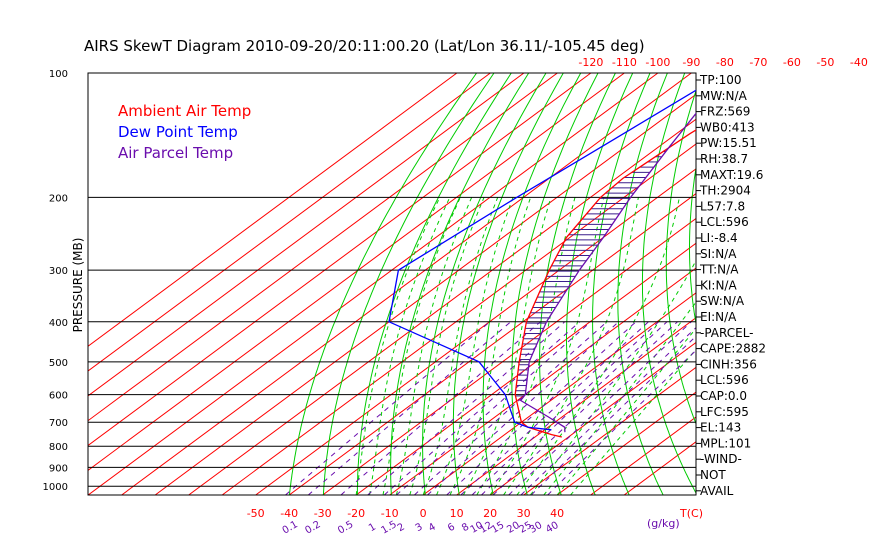 The image size is (870, 560). Describe the element at coordinates (728, 143) in the screenshot. I see `stats-item: PW:15.51` at that location.